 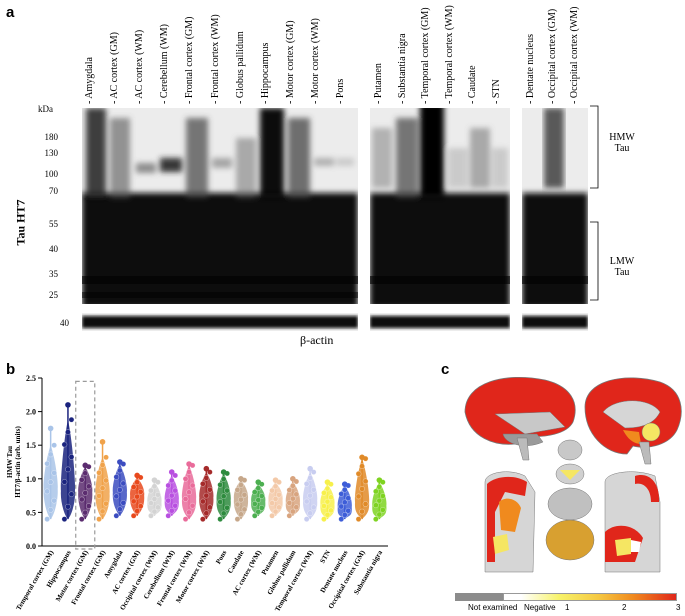 What do you see at coordinates (520, 419) in the screenshot?
I see `brain-lateral-view` at bounding box center [520, 419].